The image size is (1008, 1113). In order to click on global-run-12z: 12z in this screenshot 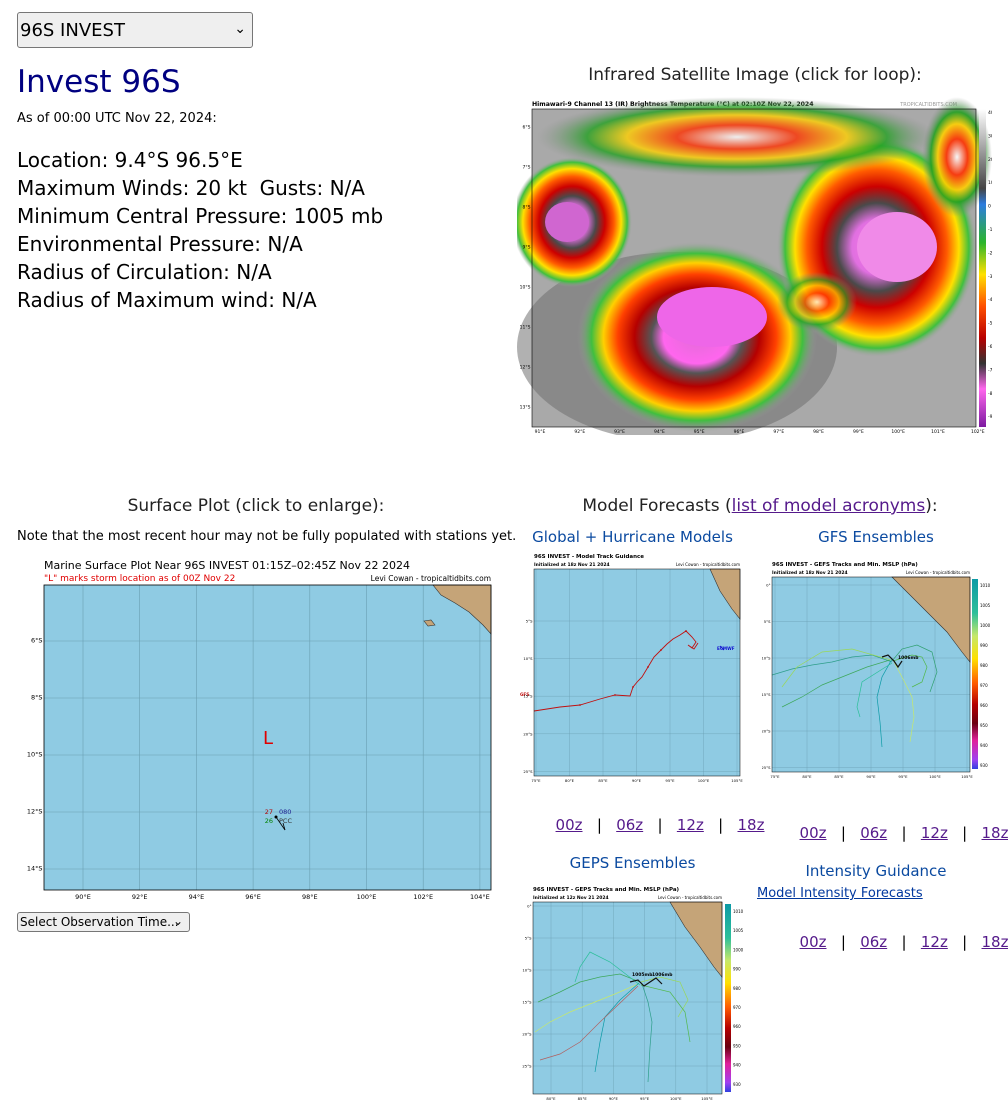, I will do `click(690, 825)`.